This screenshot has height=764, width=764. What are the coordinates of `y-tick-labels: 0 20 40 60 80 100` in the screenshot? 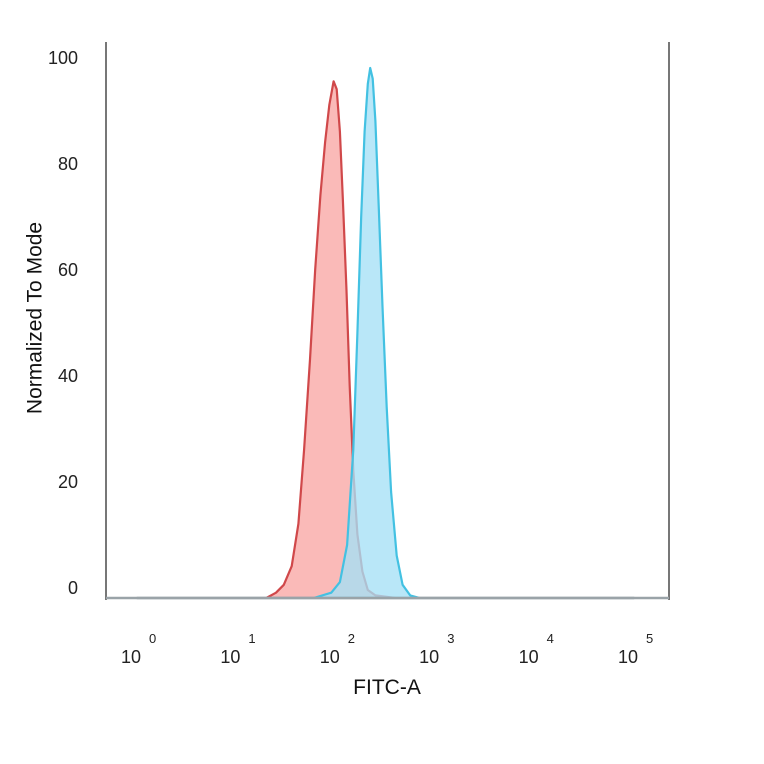 It's located at (63, 323).